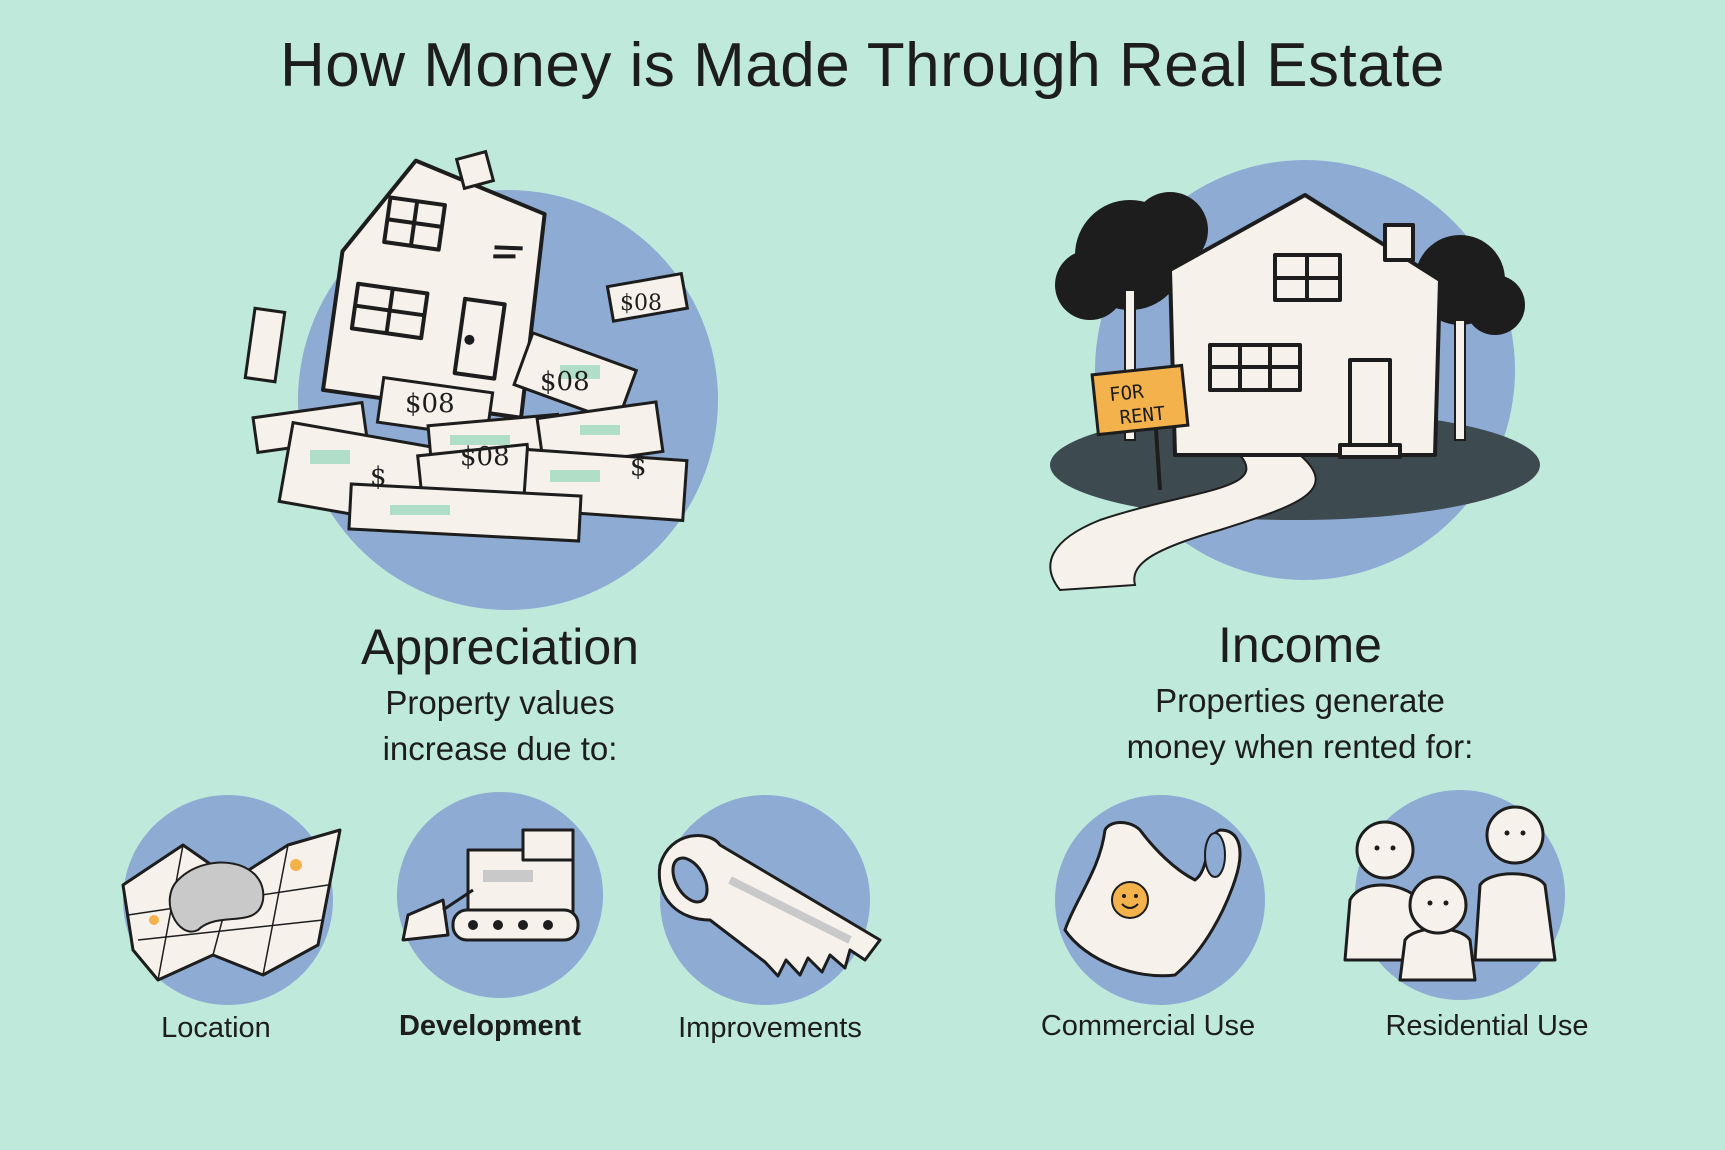  What do you see at coordinates (862, 65) in the screenshot?
I see `page-title: How Money is Made Through Real Estate` at bounding box center [862, 65].